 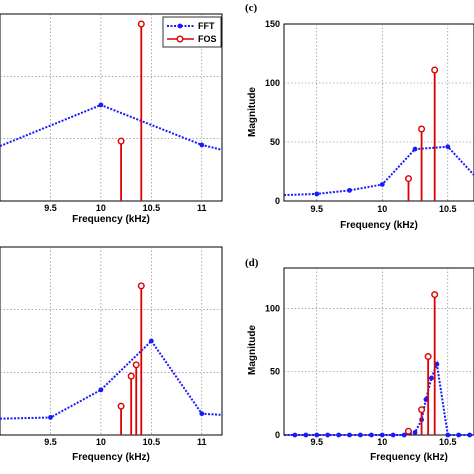 What do you see at coordinates (50, 208) in the screenshot?
I see `panel-a-xtick-label: 9.5` at bounding box center [50, 208].